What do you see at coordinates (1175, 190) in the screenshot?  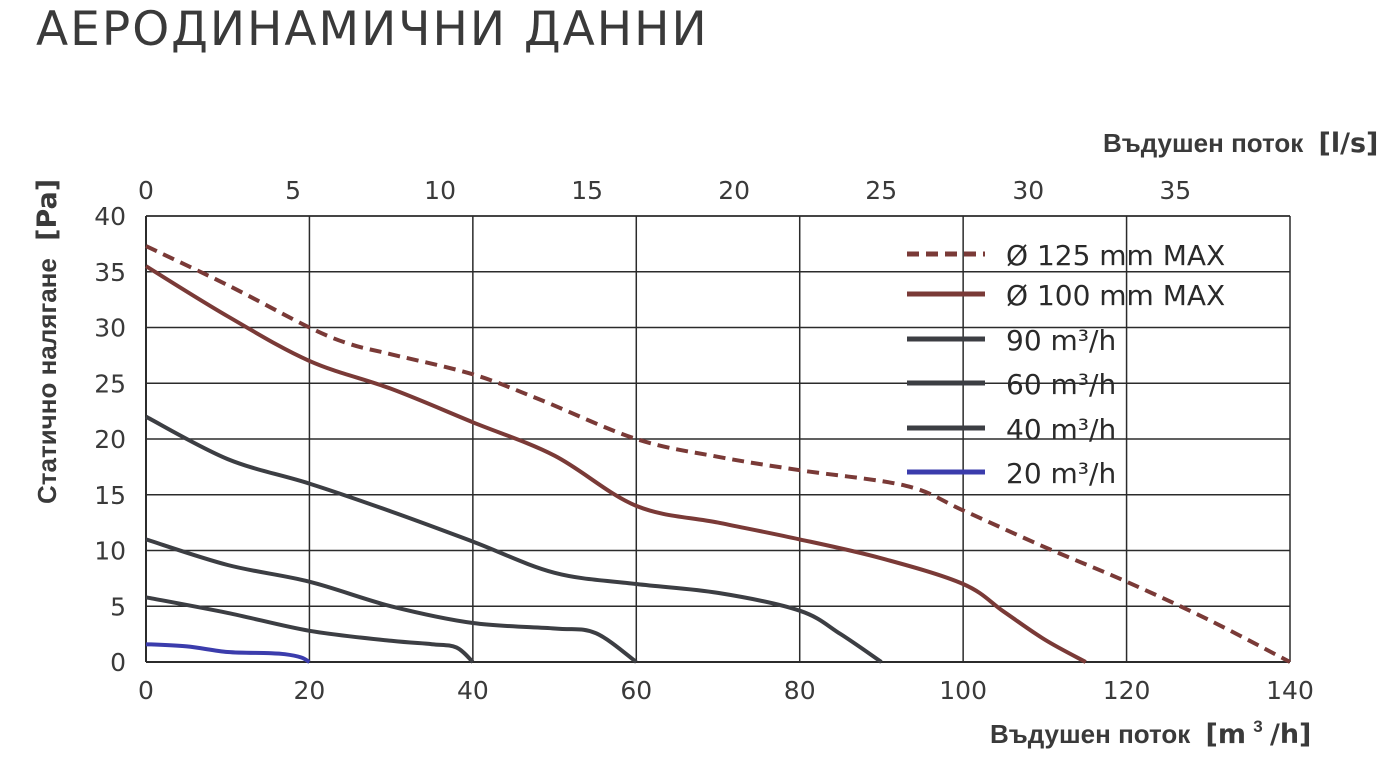 I see `x2-tick-label-35: 35` at bounding box center [1175, 190].